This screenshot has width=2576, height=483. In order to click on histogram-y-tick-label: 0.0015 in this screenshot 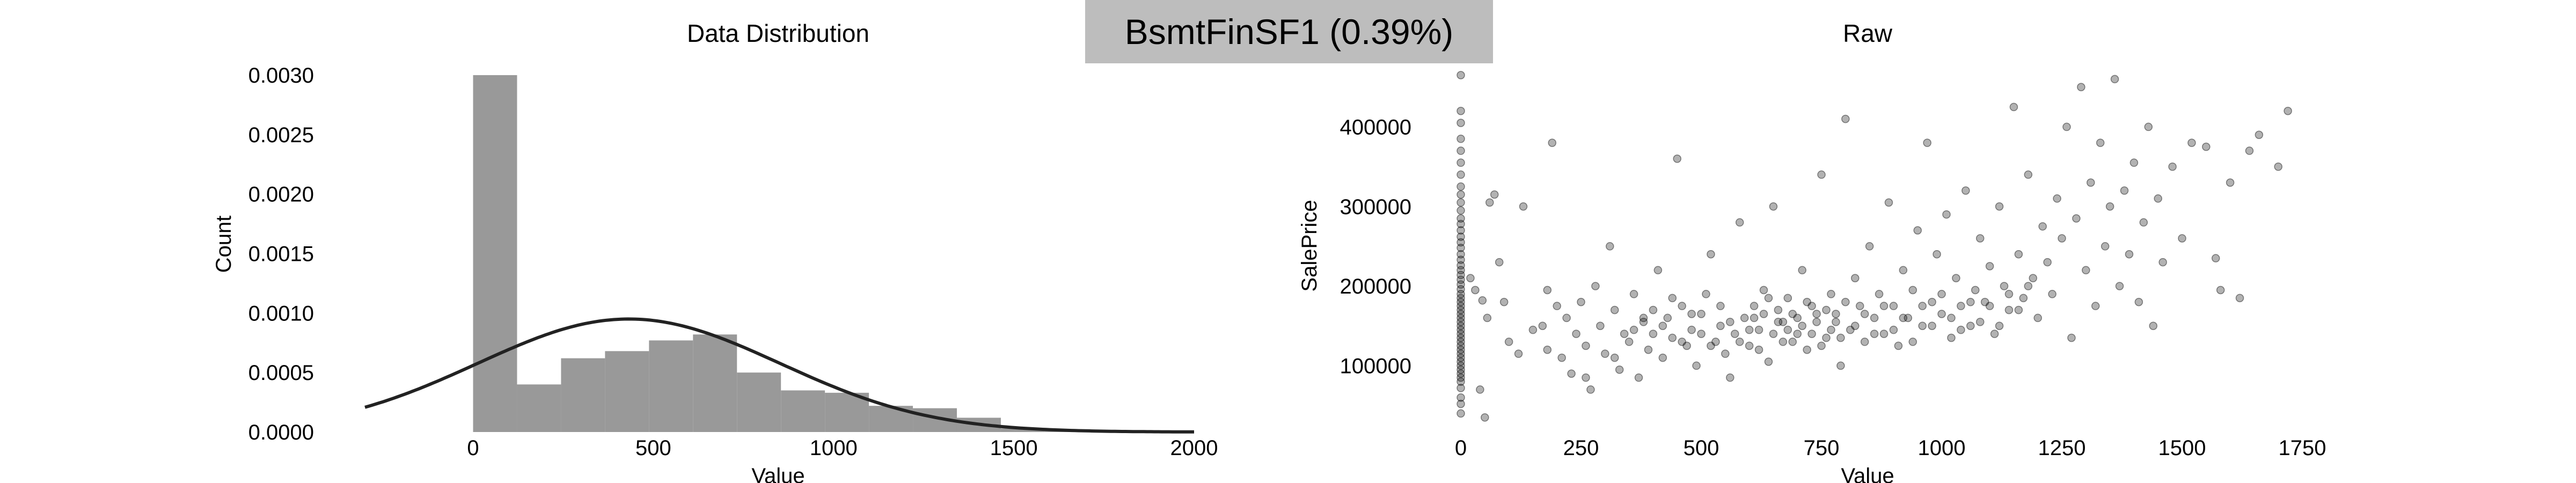, I will do `click(281, 254)`.